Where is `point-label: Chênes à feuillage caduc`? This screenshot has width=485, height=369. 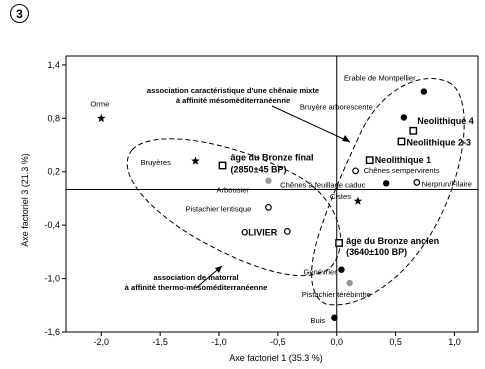
point-label: Chênes à feuillage caduc is located at coordinates (322, 184).